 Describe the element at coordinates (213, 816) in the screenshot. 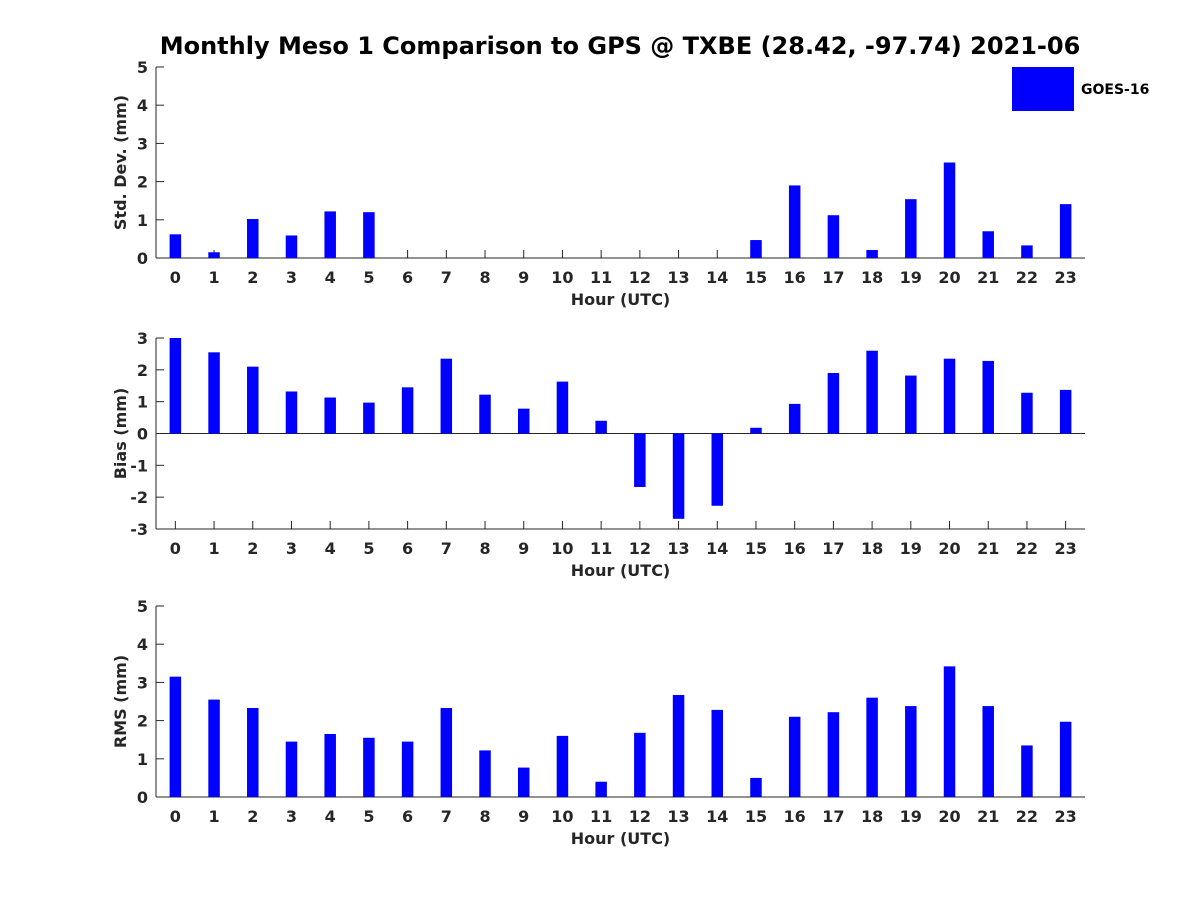

I see `x-tick-label: 1` at that location.